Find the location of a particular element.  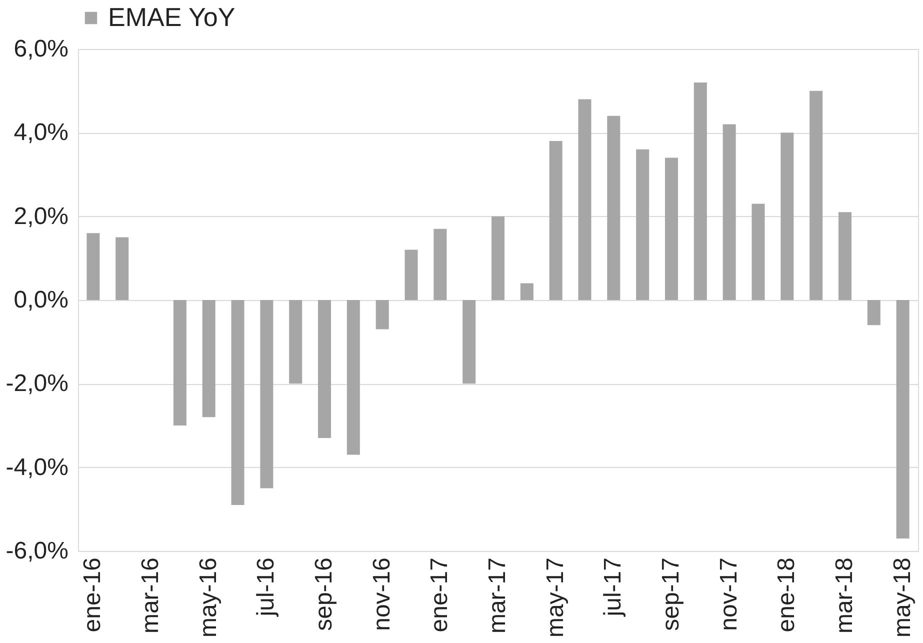

legend-label: EMAE YoY is located at coordinates (172, 17).